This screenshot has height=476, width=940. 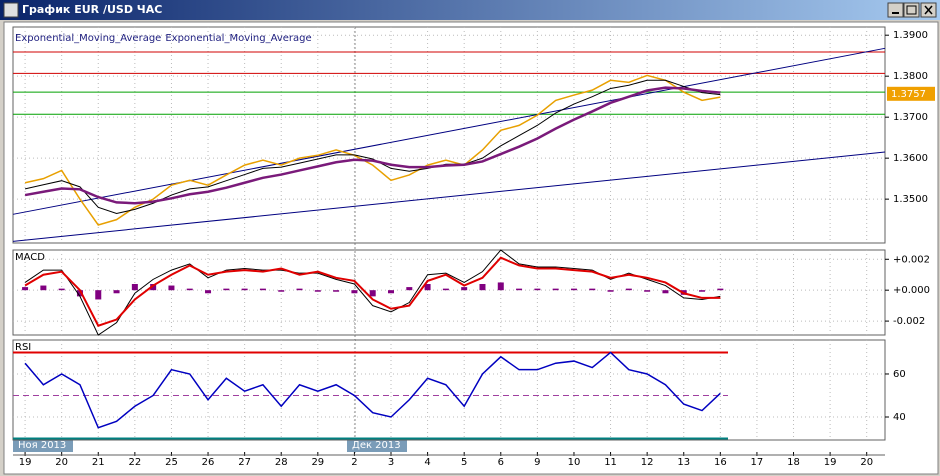 I want to click on title-bar, so click(x=470, y=10).